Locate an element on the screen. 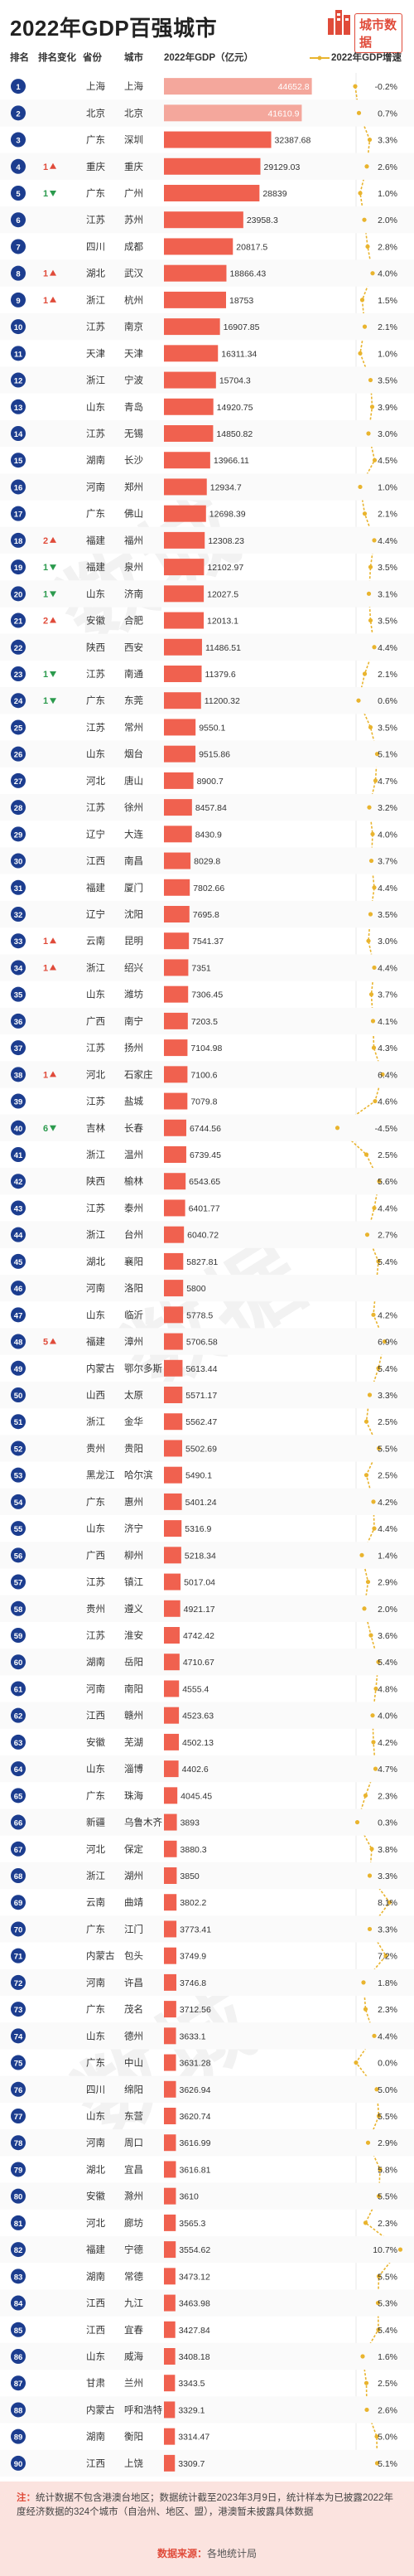 Image resolution: width=414 pixels, height=2576 pixels. growth-value-label: 5.5% is located at coordinates (387, 2277).